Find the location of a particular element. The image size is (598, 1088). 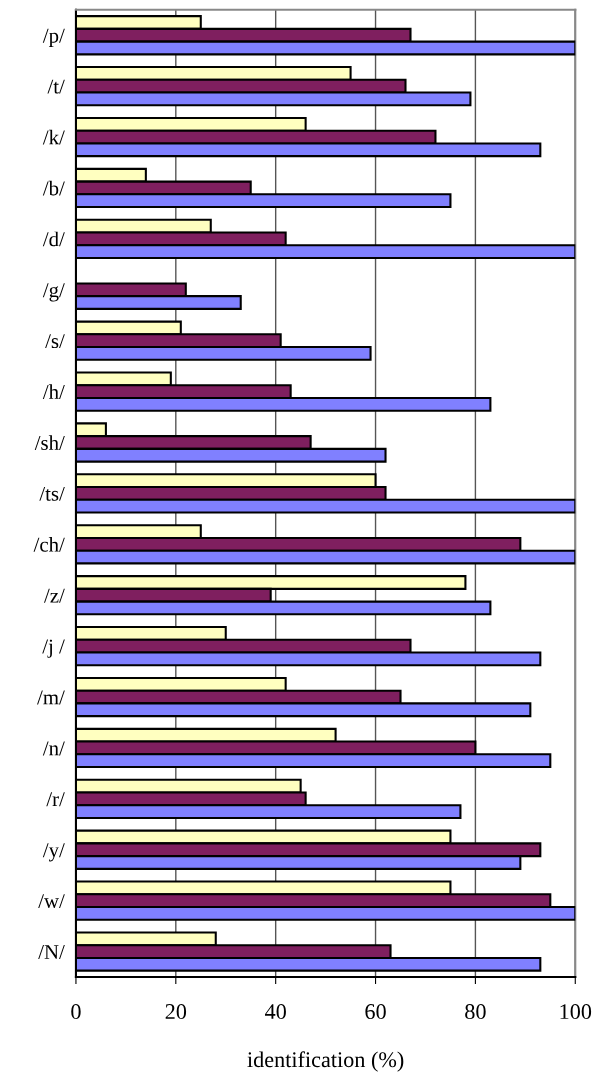

y-tick-label: /s/ is located at coordinates (55, 341).